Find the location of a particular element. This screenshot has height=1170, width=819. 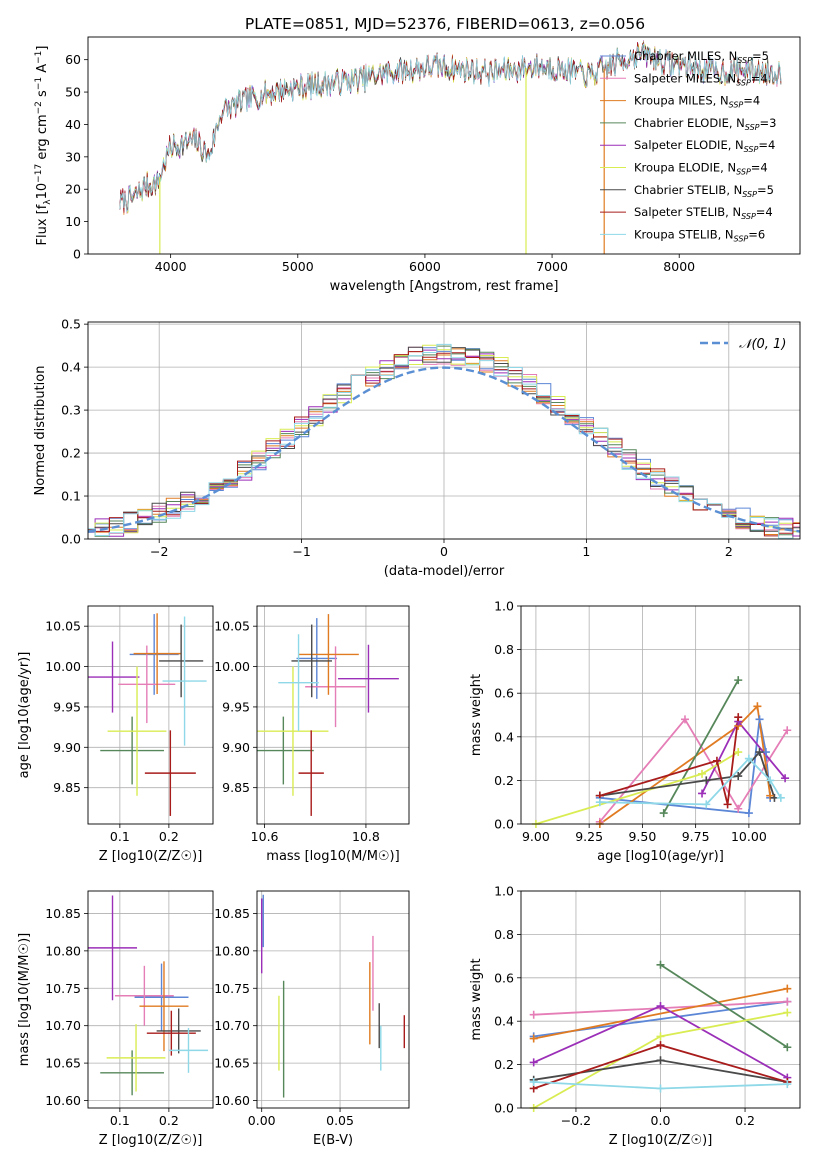

y-axis-label: Flux [fλ10−17 erg cm−2 s−1 A−1] is located at coordinates (43, 146).